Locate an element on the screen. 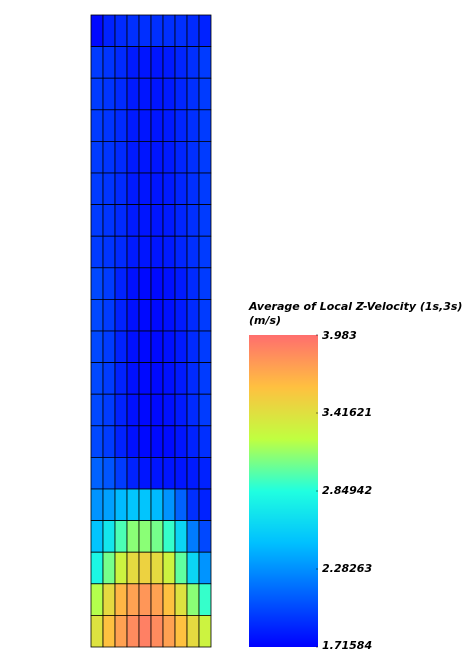 This screenshot has width=463, height=662. colorbar-tick-label: 2.28263 is located at coordinates (347, 568).